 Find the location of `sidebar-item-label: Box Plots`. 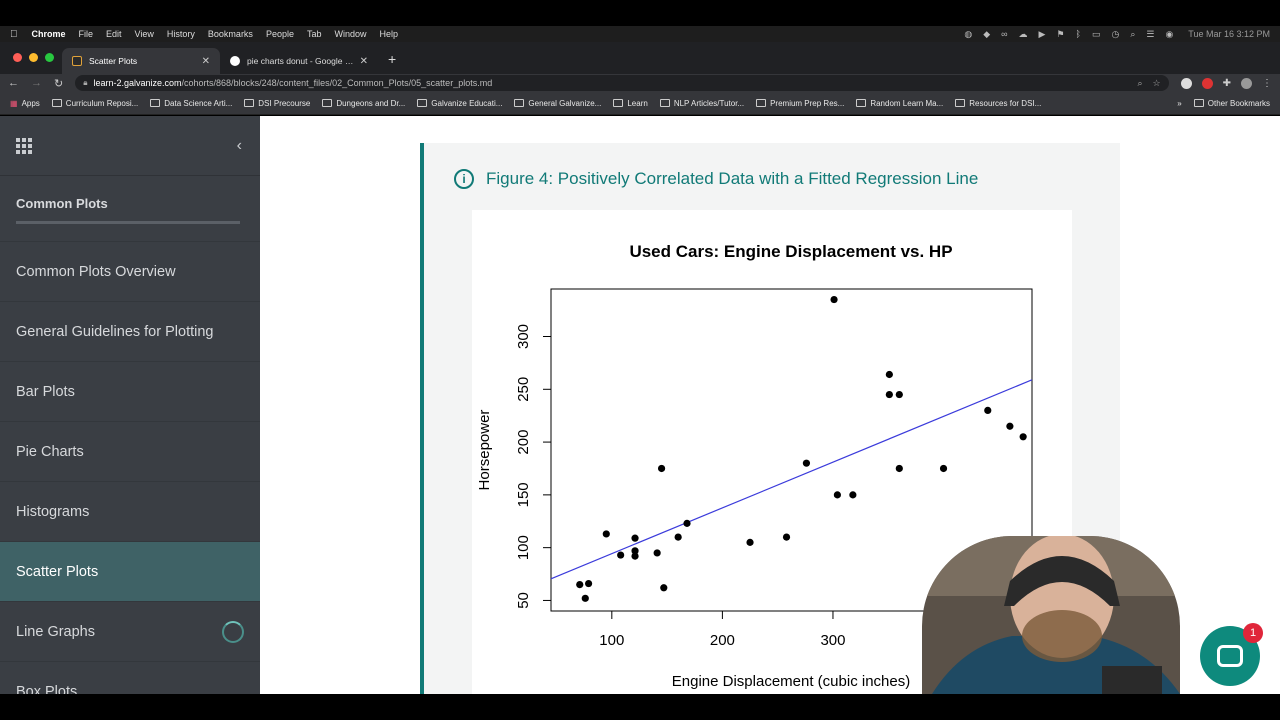

sidebar-item-label: Box Plots is located at coordinates (47, 689).